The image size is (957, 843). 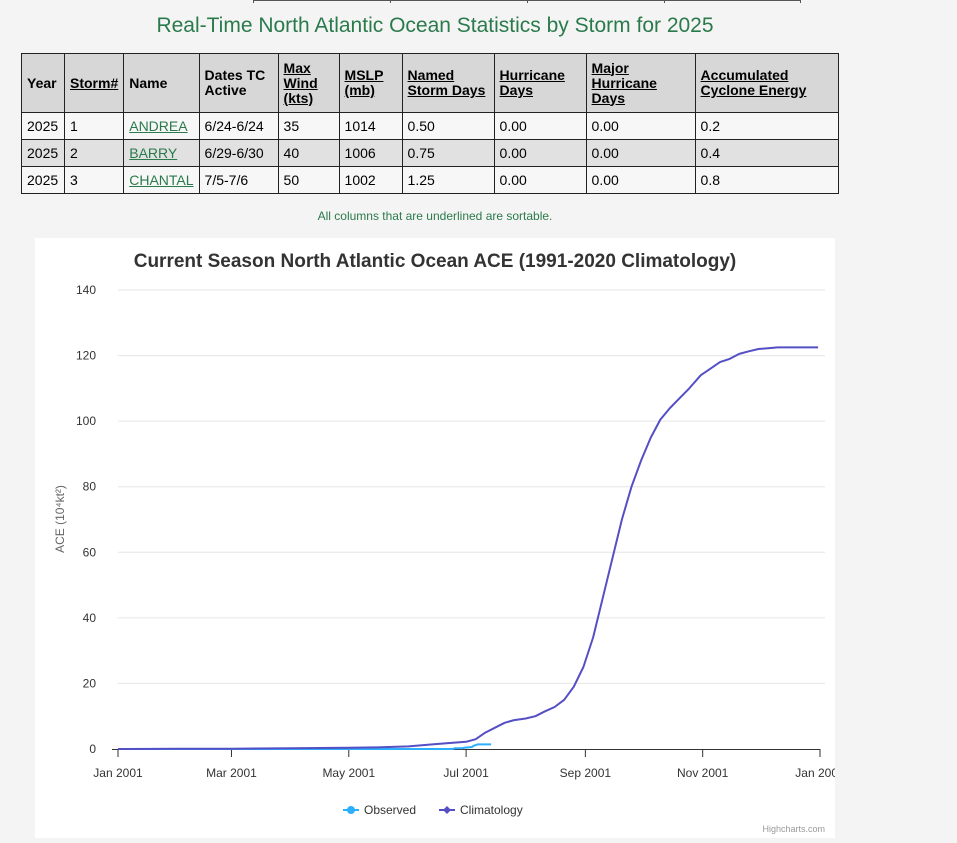 I want to click on y-axis-label: ACE (10⁴kt²), so click(x=60, y=519).